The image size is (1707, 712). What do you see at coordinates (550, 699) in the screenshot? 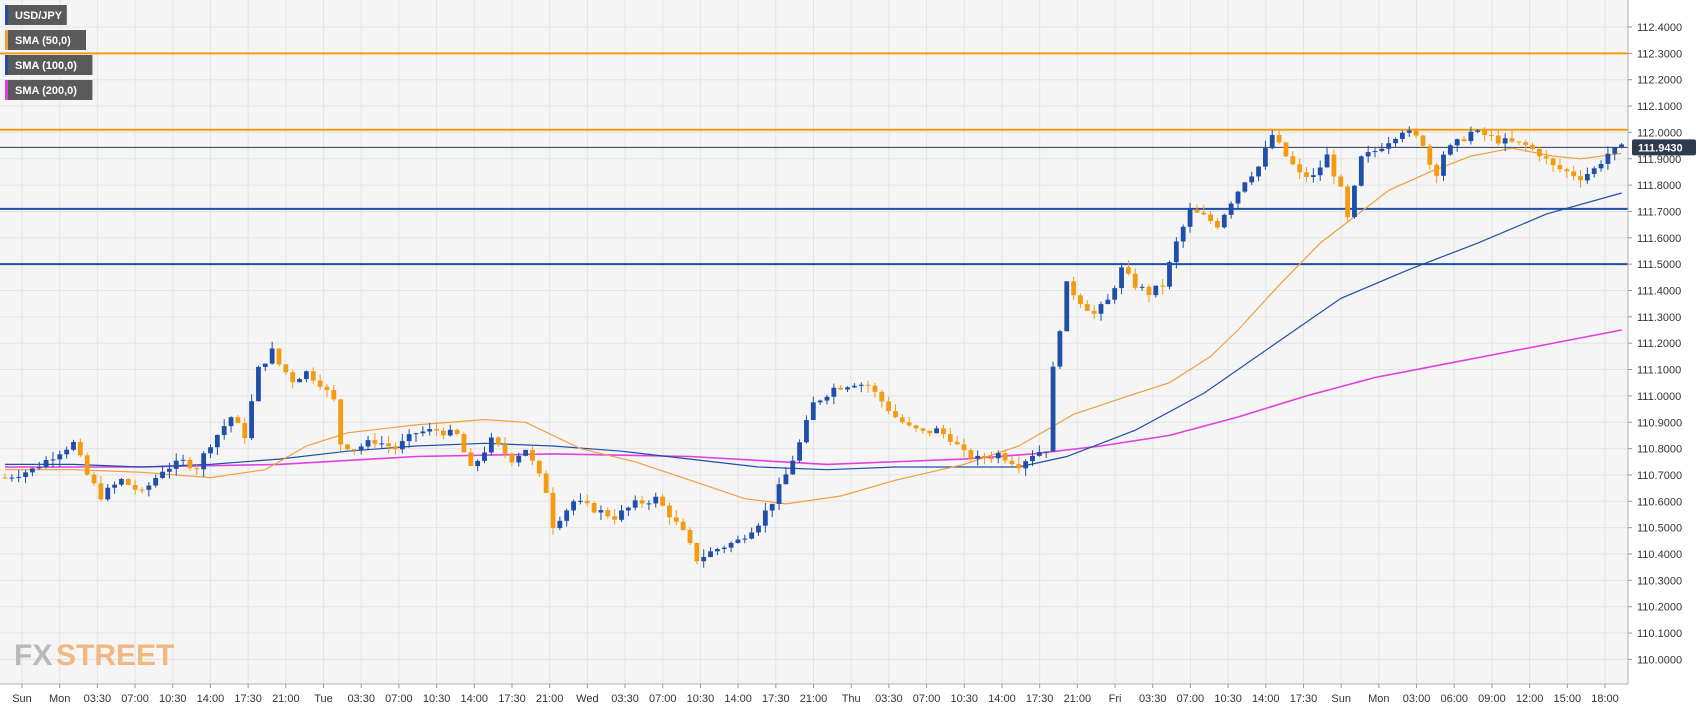
I see `x-tick-label: 21:00` at bounding box center [550, 699].